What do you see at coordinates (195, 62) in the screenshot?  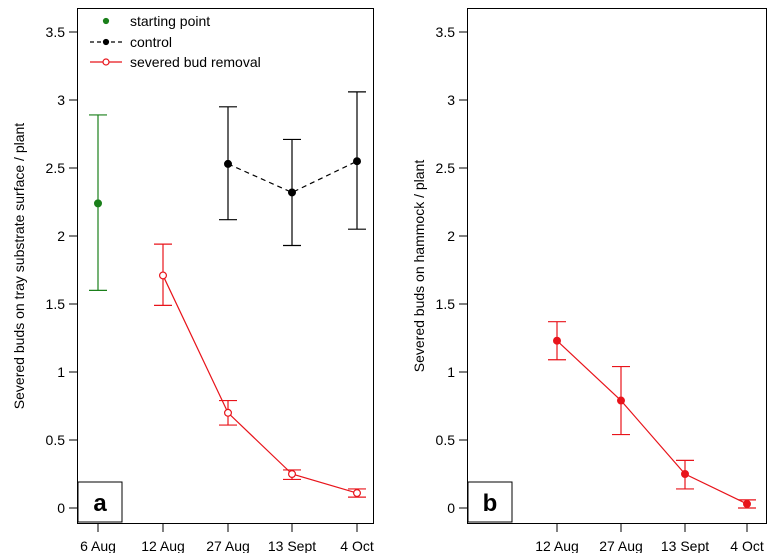 I see `legend-label: severed bud removal` at bounding box center [195, 62].